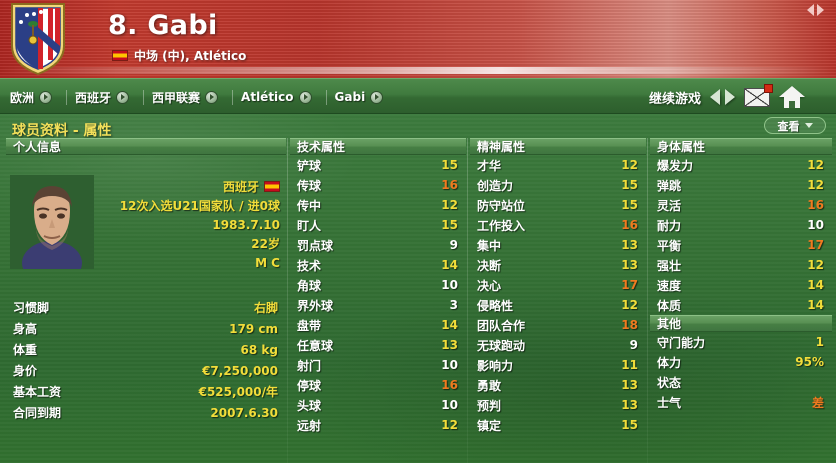 The width and height of the screenshot is (836, 463). Describe the element at coordinates (741, 205) in the screenshot. I see `attribute-row: 灵活 16` at that location.